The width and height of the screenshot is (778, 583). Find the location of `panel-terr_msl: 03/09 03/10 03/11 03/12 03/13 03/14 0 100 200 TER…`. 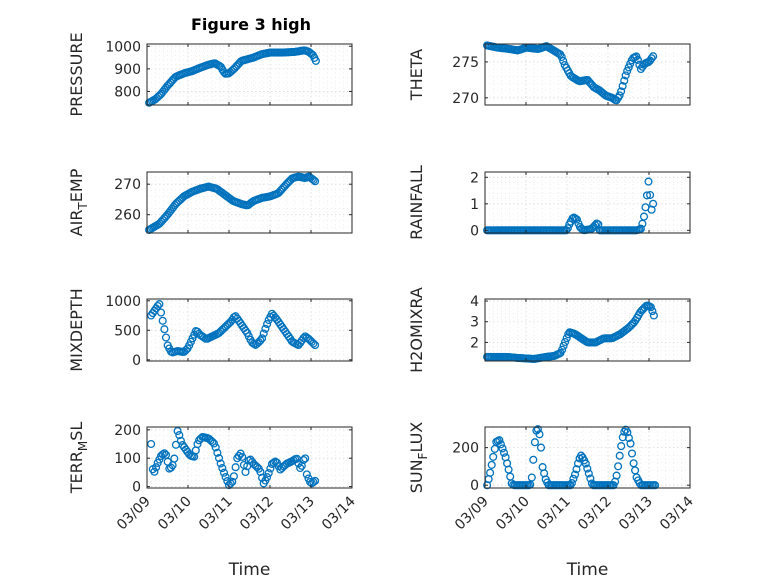

panel-terr_msl: 03/09 03/10 03/11 03/12 03/13 03/14 0 100 200 TER… is located at coordinates (213, 501).